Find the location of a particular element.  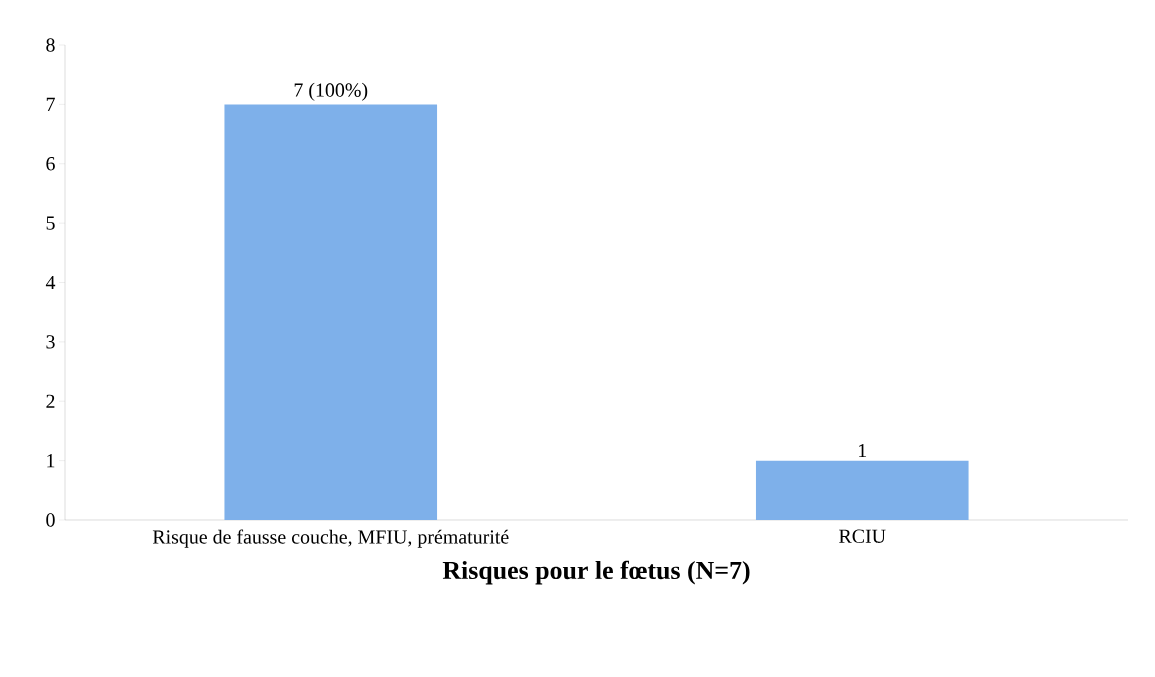

y-tick-label: 5 is located at coordinates (50, 223).